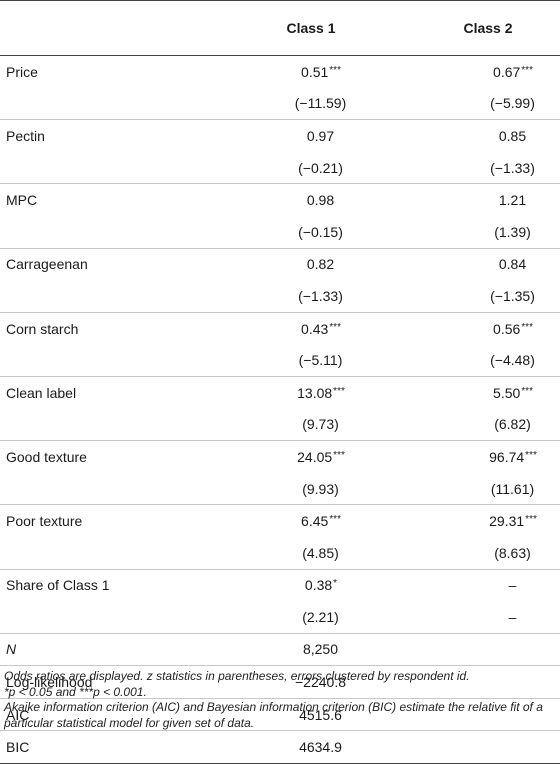  What do you see at coordinates (320, 103) in the screenshot?
I see `class-1-cell-value: (−11.59)` at bounding box center [320, 103].